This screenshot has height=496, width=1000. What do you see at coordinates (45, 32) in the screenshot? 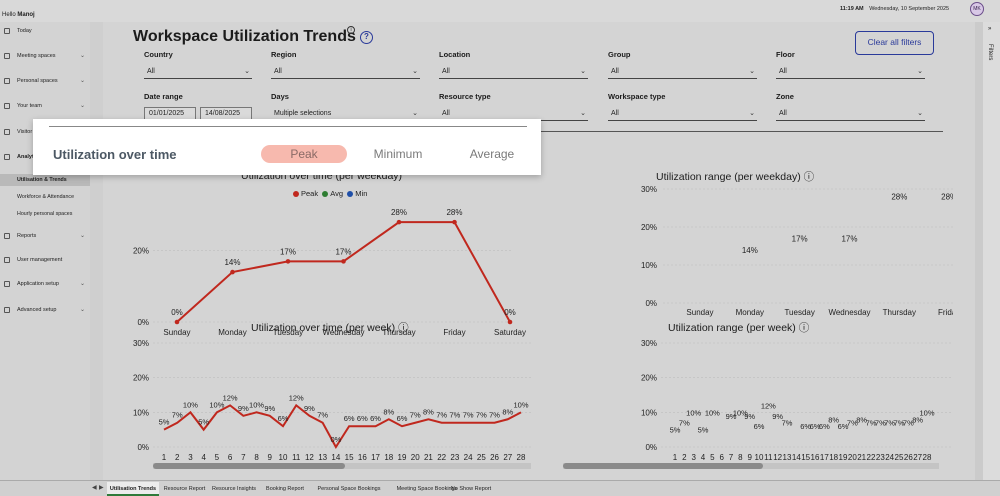
I see `sidebar-item-today: Today` at bounding box center [45, 32].